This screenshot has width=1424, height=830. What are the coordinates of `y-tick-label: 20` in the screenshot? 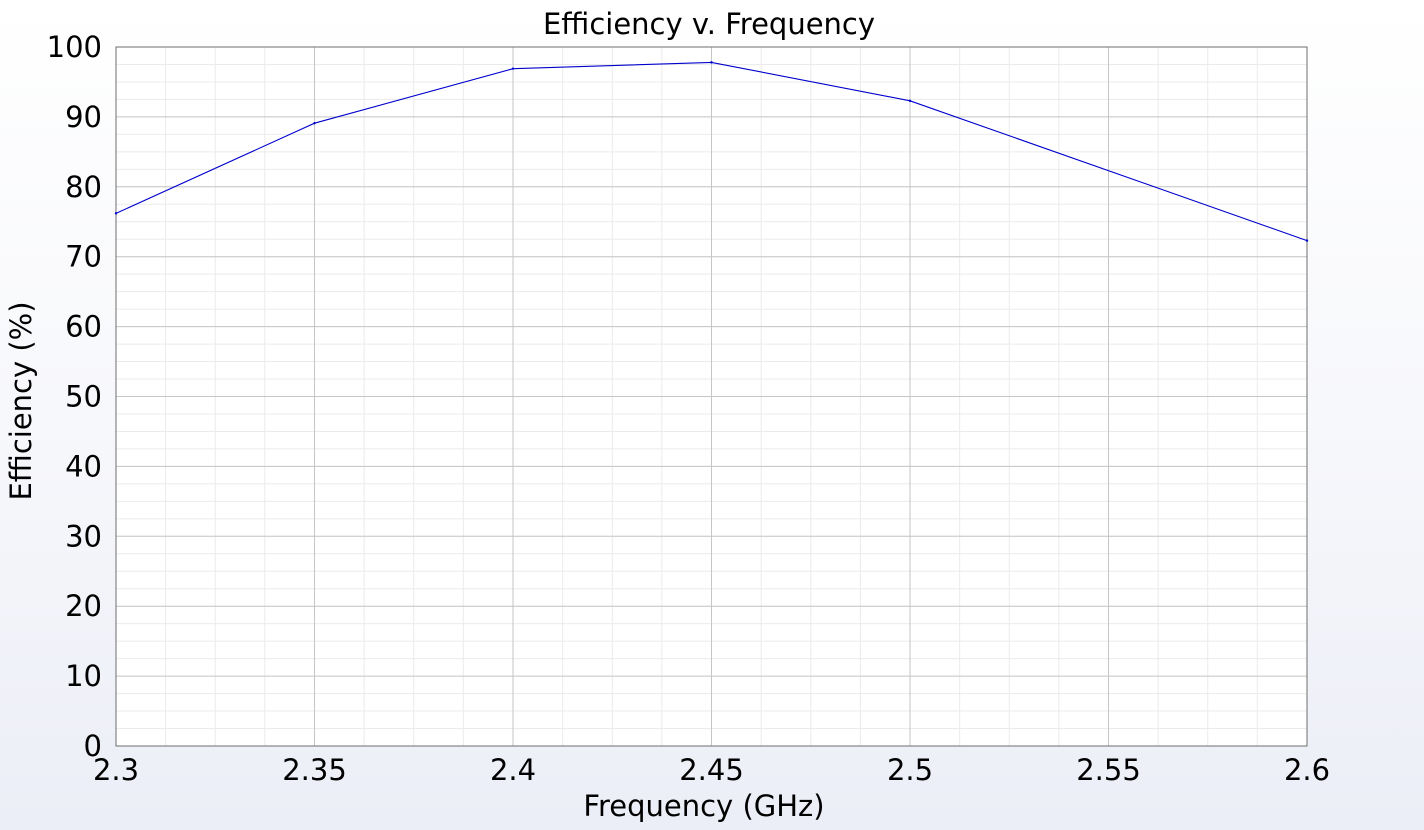 It's located at (83, 606).